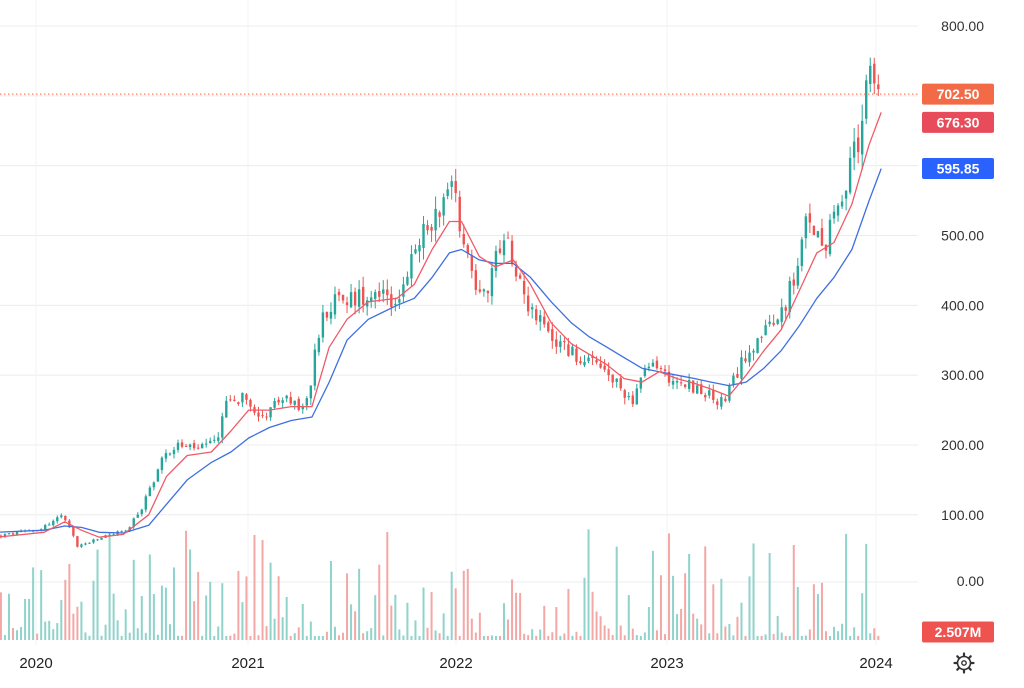  What do you see at coordinates (958, 122) in the screenshot?
I see `price-badge-label: 676.30` at bounding box center [958, 122].